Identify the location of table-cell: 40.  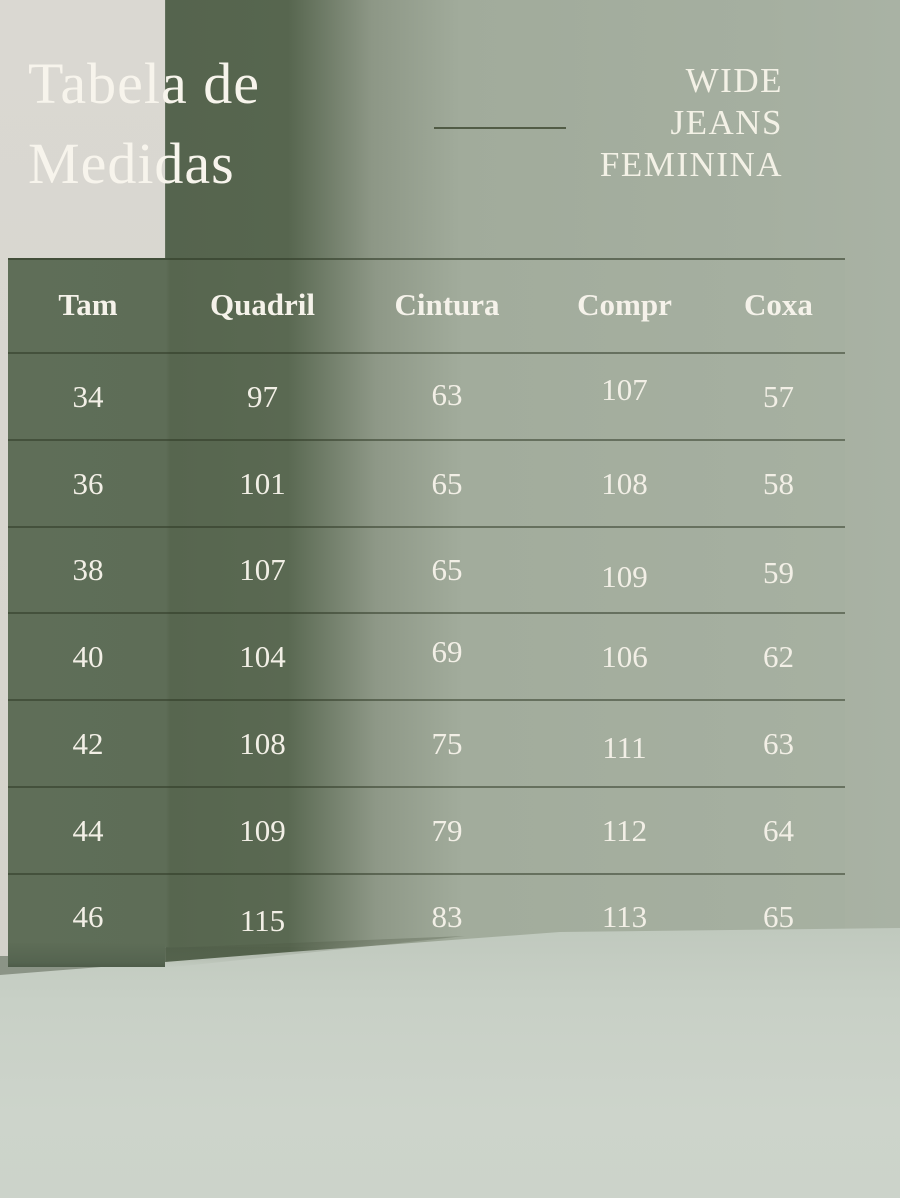
(88, 656).